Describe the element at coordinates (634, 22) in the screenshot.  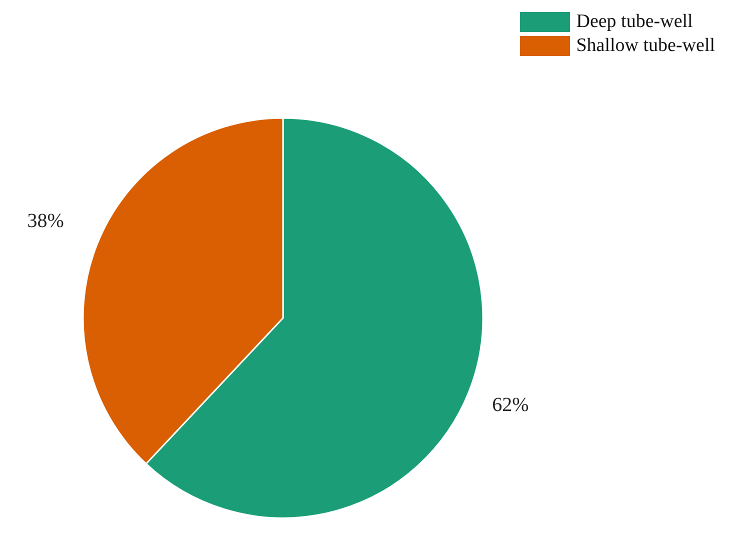
I see `legend-label: Deep tube-well` at that location.